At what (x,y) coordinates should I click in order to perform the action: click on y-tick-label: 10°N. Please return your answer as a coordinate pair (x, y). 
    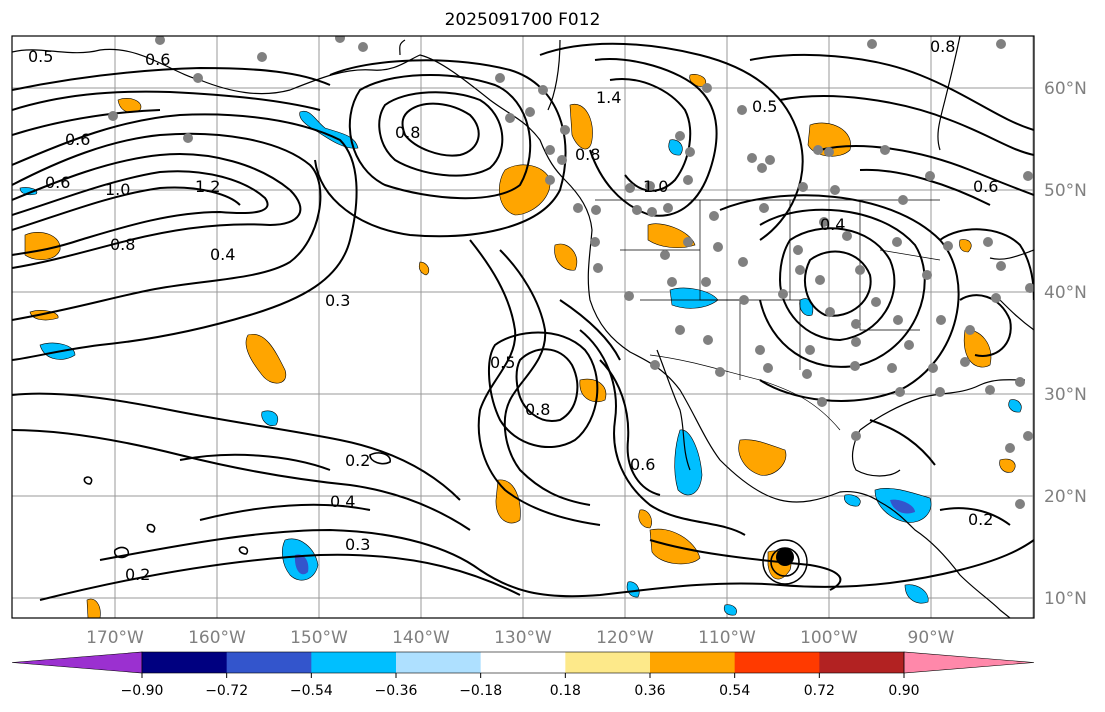
    Looking at the image, I should click on (1065, 599).